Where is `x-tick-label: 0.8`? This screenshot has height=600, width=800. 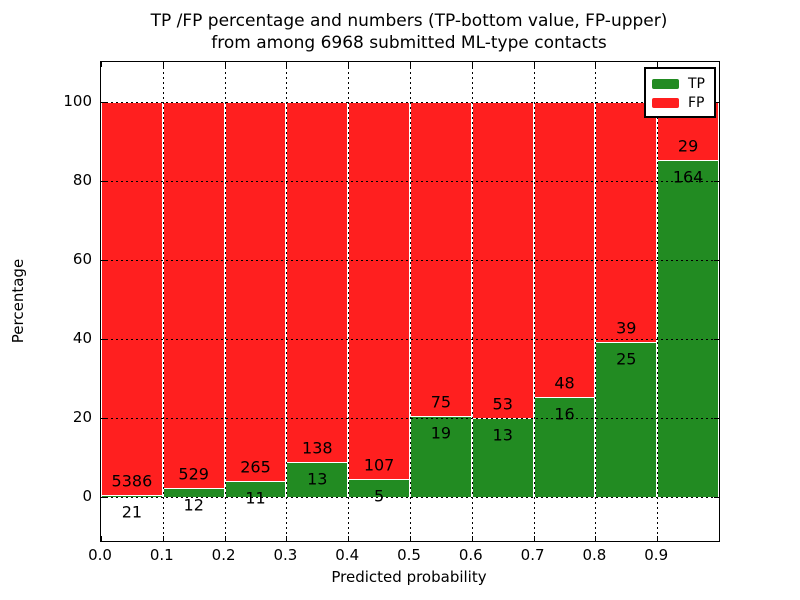
x-tick-label: 0.8 is located at coordinates (594, 555).